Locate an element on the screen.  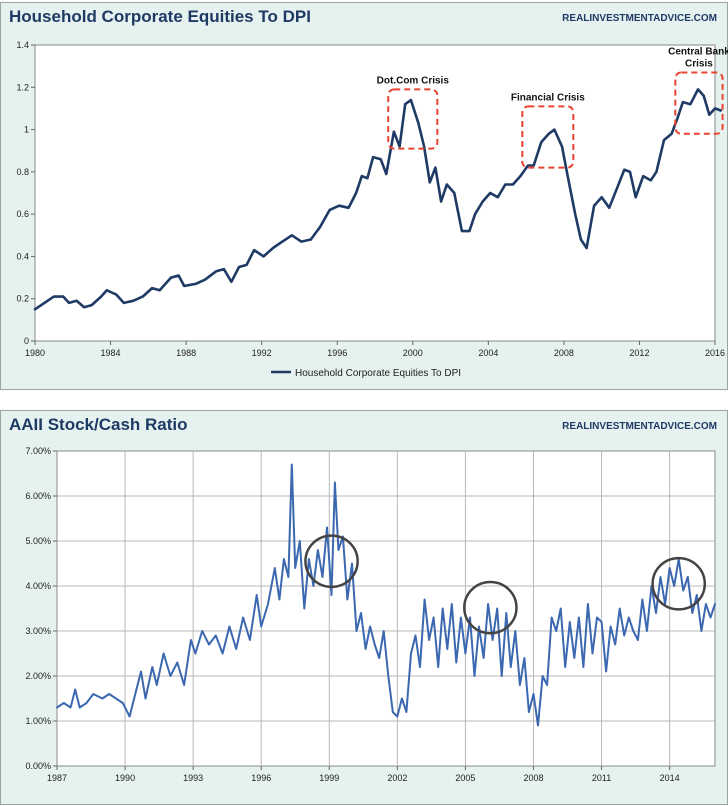
y-tick-label: 7.00% is located at coordinates (38, 451).